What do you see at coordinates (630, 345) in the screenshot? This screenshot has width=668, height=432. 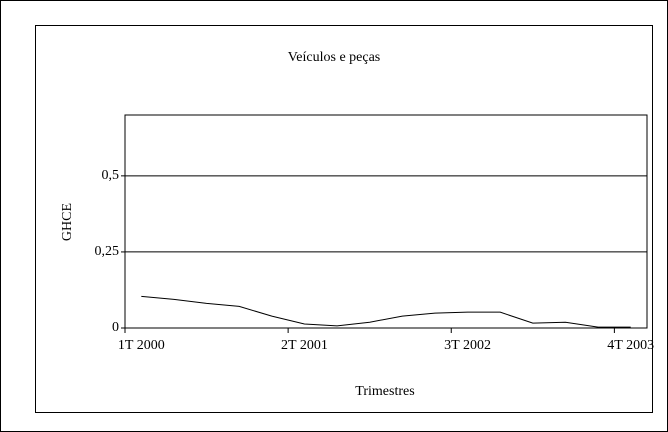 I see `x-tick-label: 4T 2003` at bounding box center [630, 345].